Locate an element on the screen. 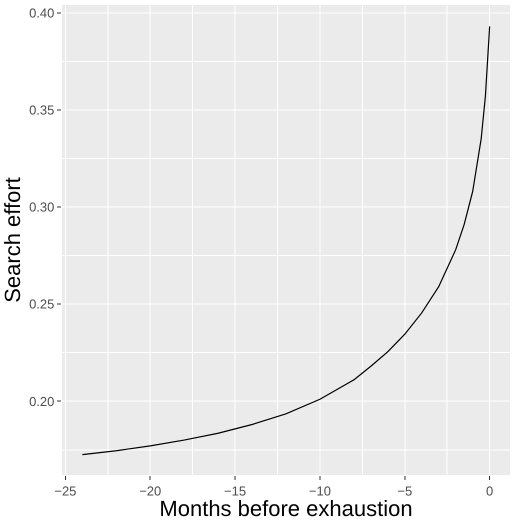 Image resolution: width=518 pixels, height=521 pixels. x-tick-label: −10 is located at coordinates (319, 491).